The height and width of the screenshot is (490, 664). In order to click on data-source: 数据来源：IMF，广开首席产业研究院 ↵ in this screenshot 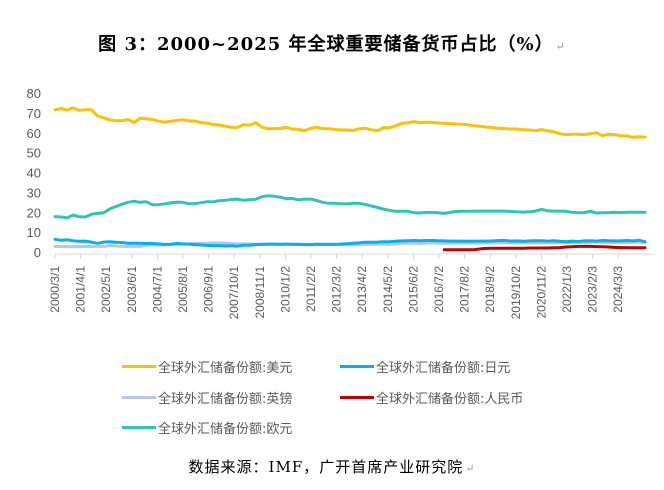, I will do `click(332, 466)`.